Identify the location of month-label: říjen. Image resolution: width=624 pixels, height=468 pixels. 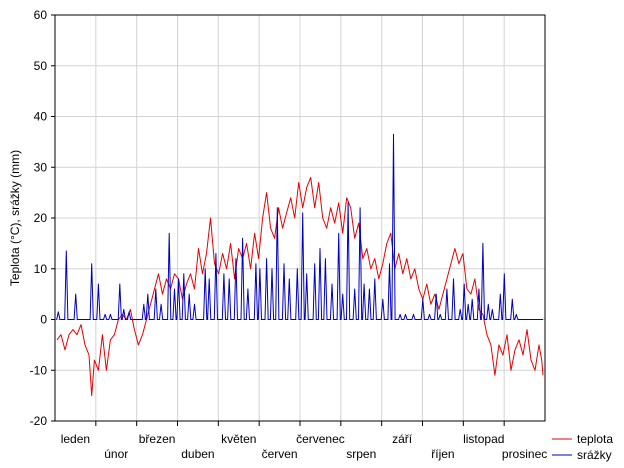
(442, 454).